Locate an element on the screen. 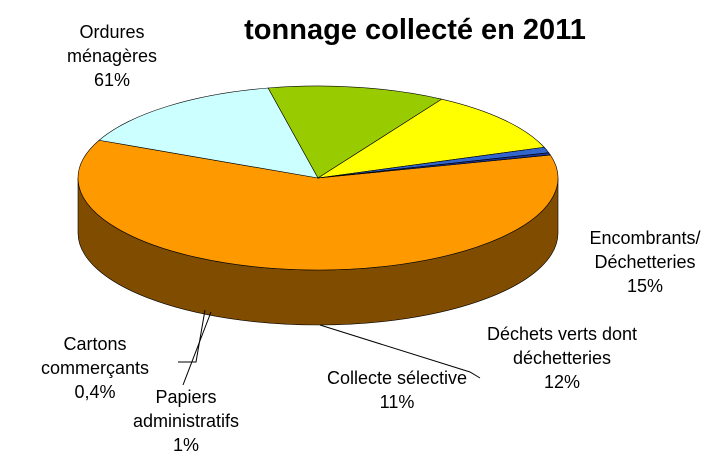  slice-label: Déchets verts dont déchetteries 12% is located at coordinates (562, 358).